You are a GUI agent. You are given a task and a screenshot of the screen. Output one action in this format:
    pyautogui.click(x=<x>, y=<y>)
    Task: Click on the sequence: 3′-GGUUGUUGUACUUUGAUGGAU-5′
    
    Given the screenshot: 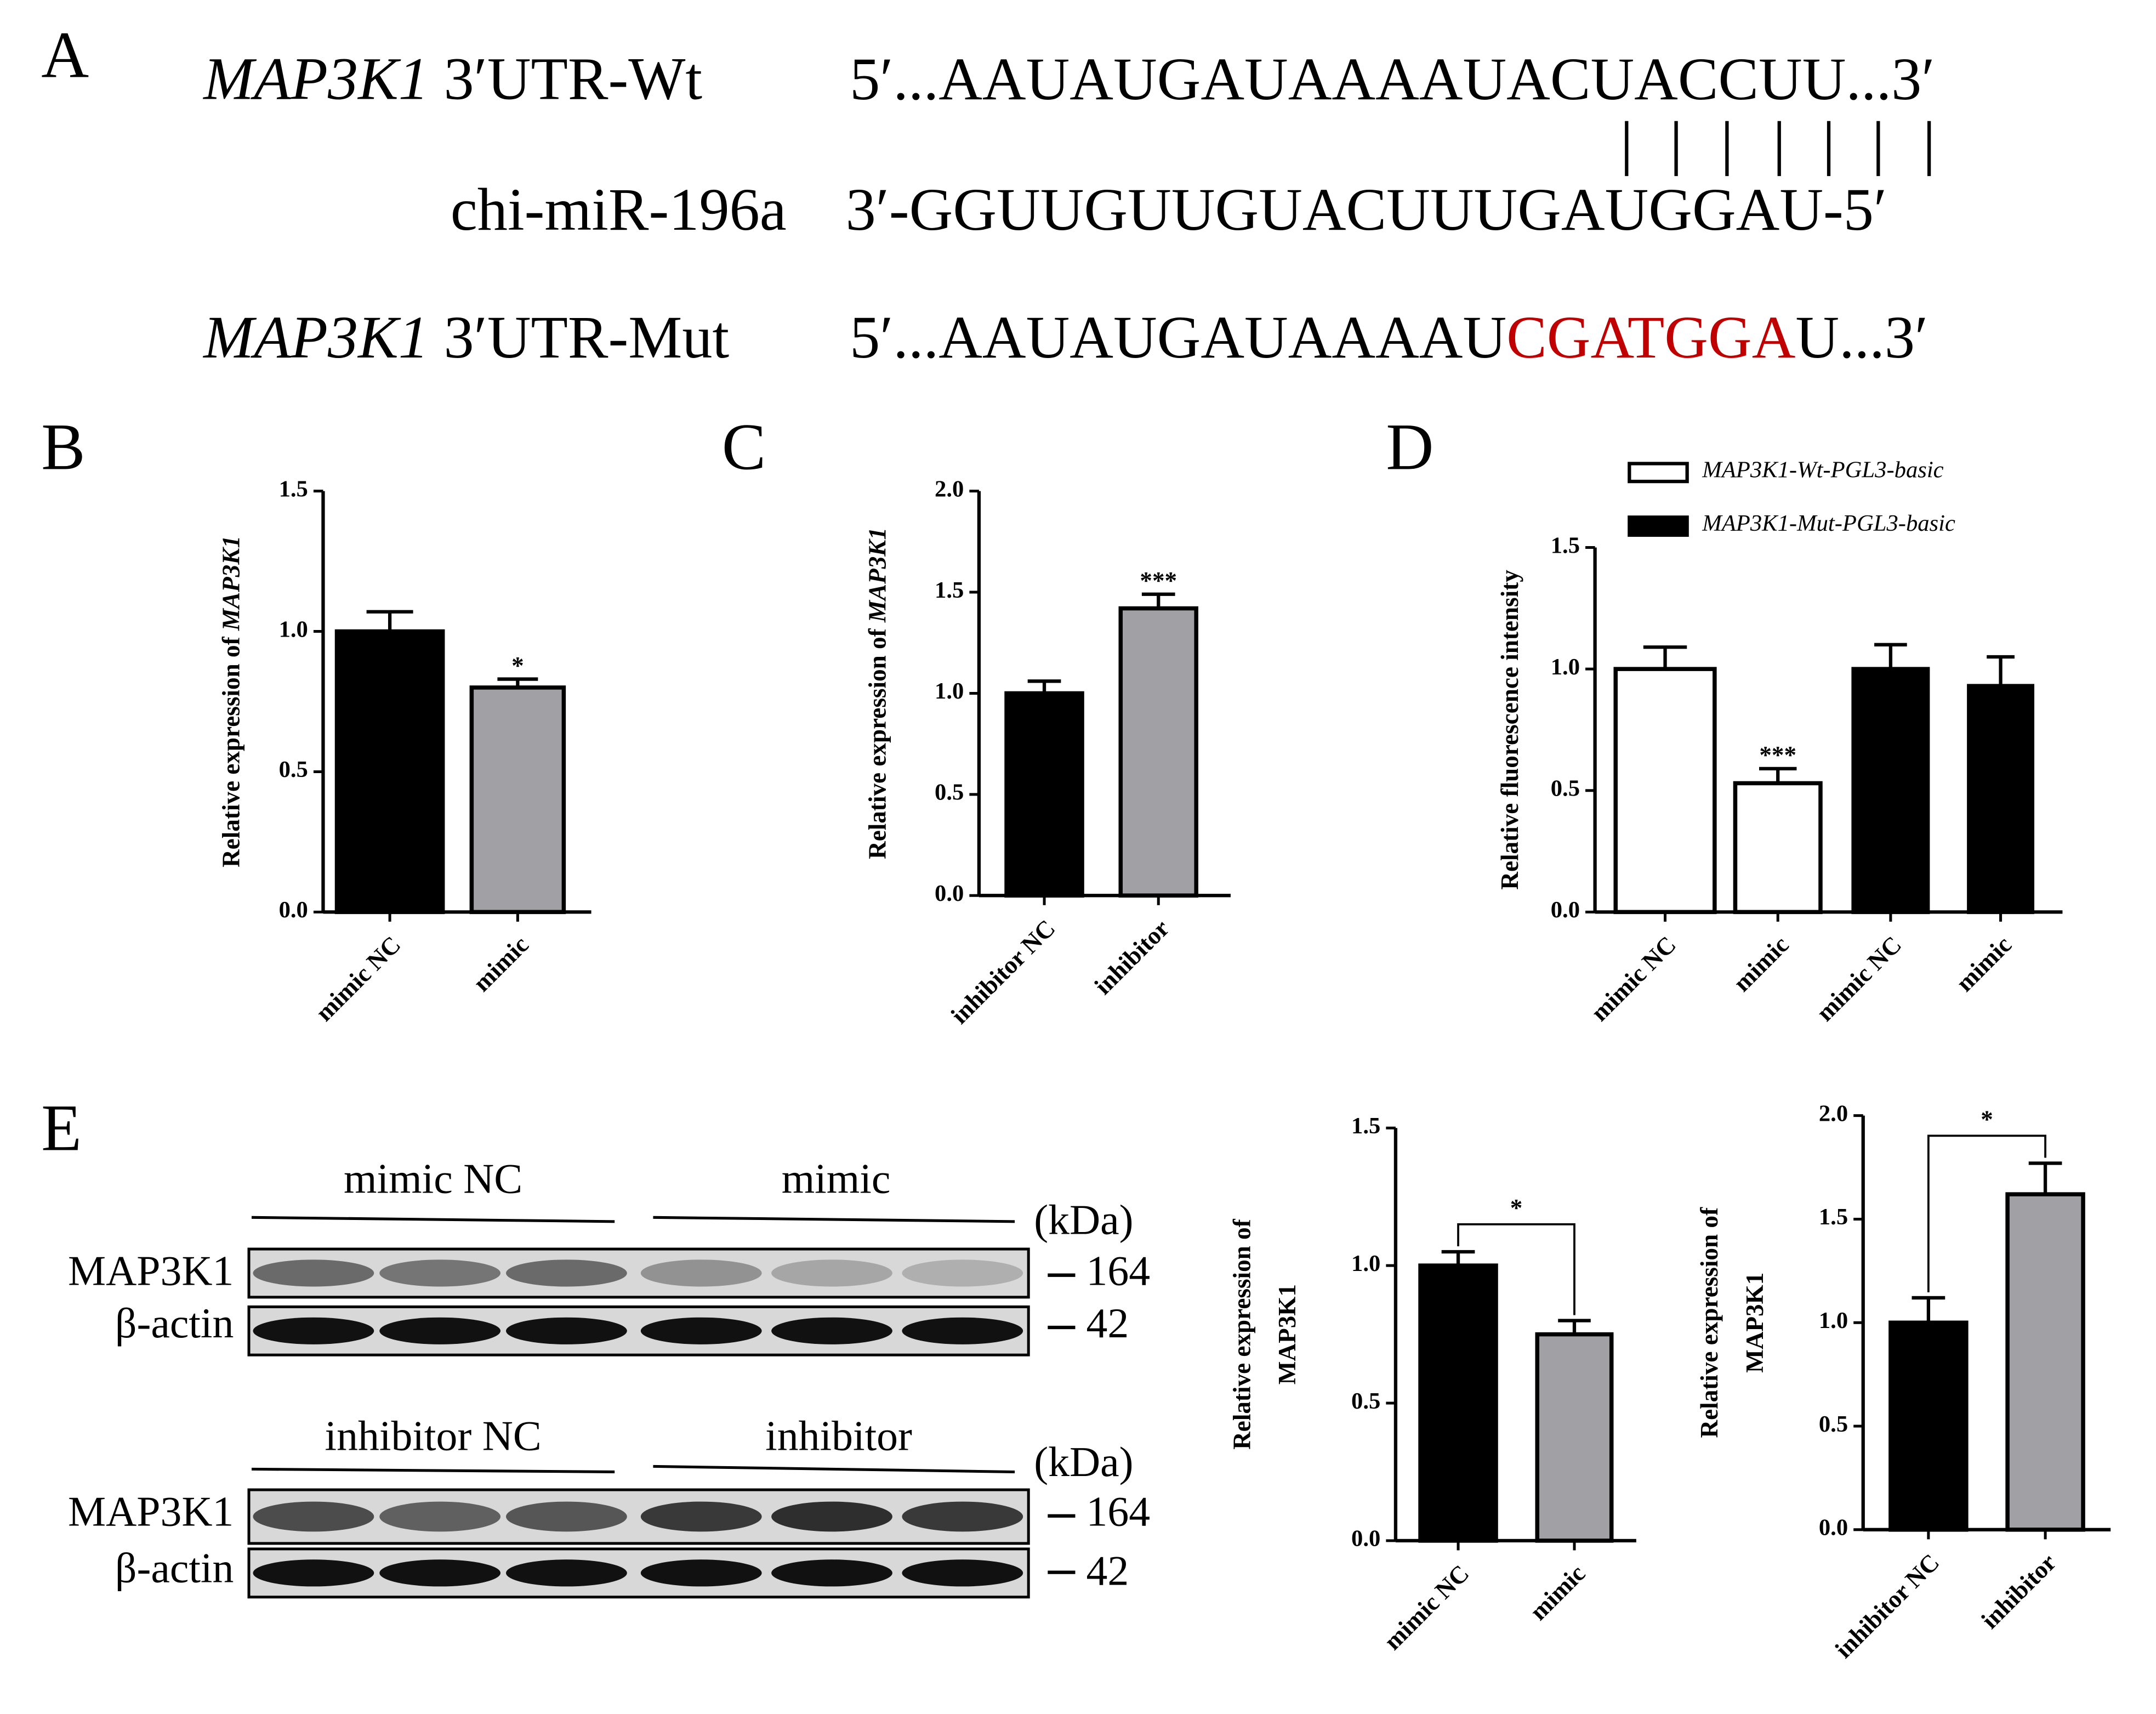 What is the action you would take?
    pyautogui.click(x=1366, y=209)
    